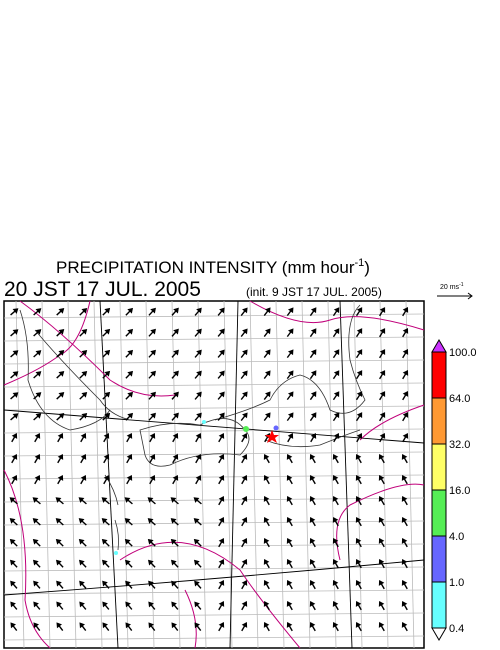 The height and width of the screenshot is (650, 500). Describe the element at coordinates (314, 292) in the screenshot. I see `init-time: (init. 9 JST 17 JUL. 2005)` at that location.